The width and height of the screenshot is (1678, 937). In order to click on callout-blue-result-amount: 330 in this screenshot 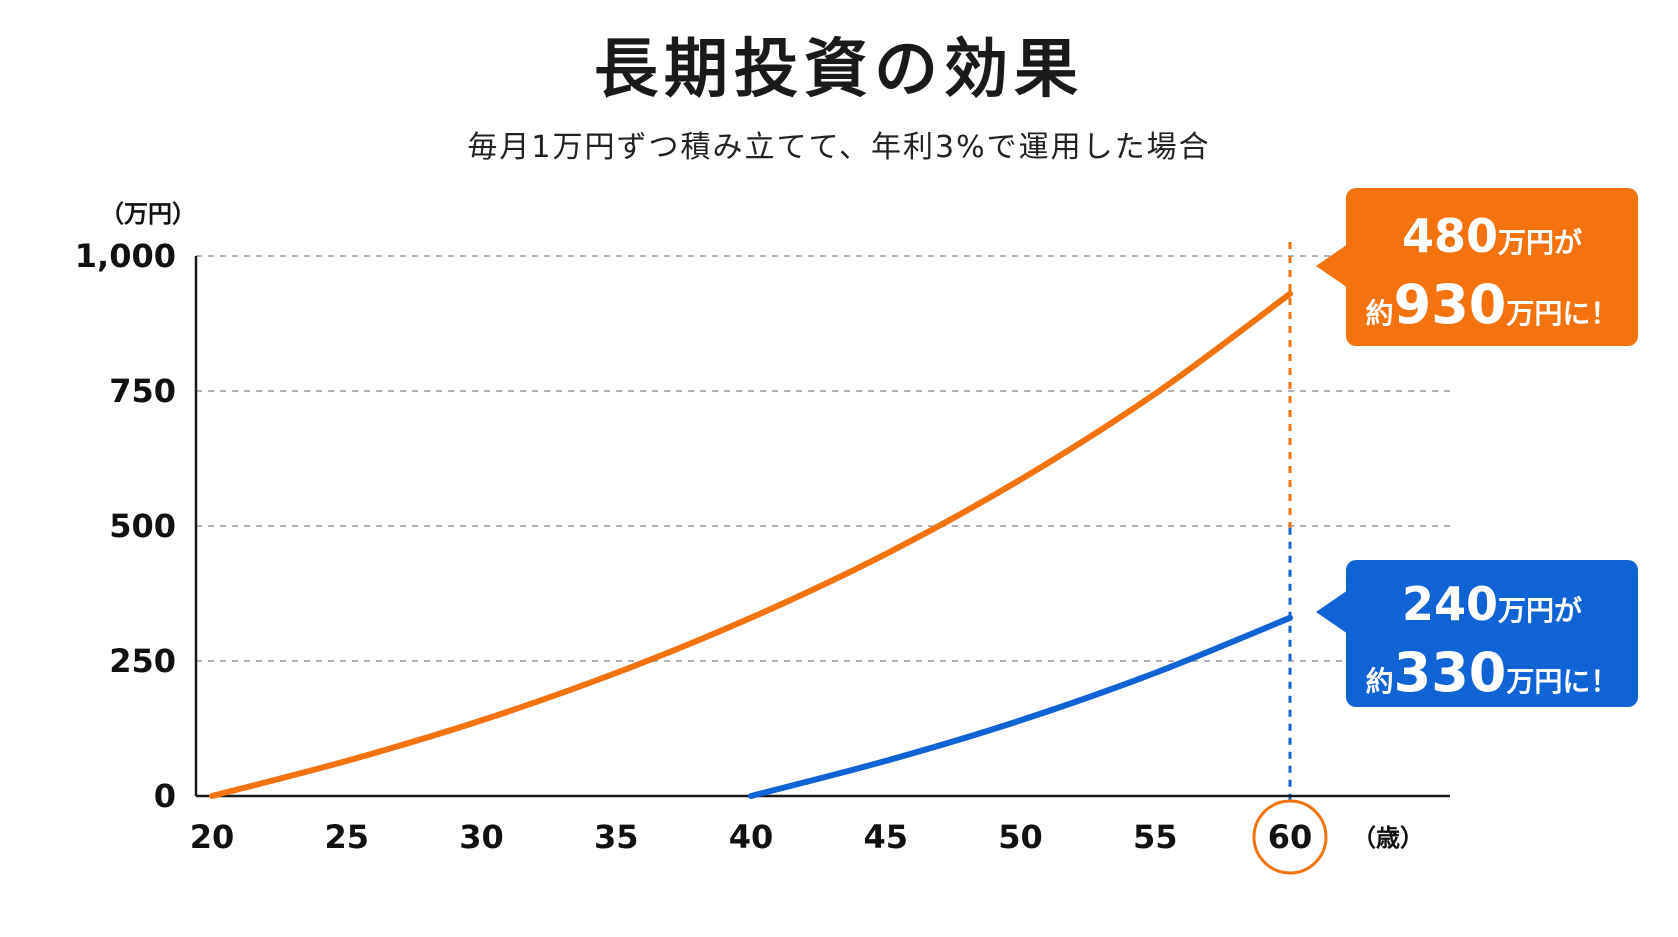, I will do `click(1450, 672)`.